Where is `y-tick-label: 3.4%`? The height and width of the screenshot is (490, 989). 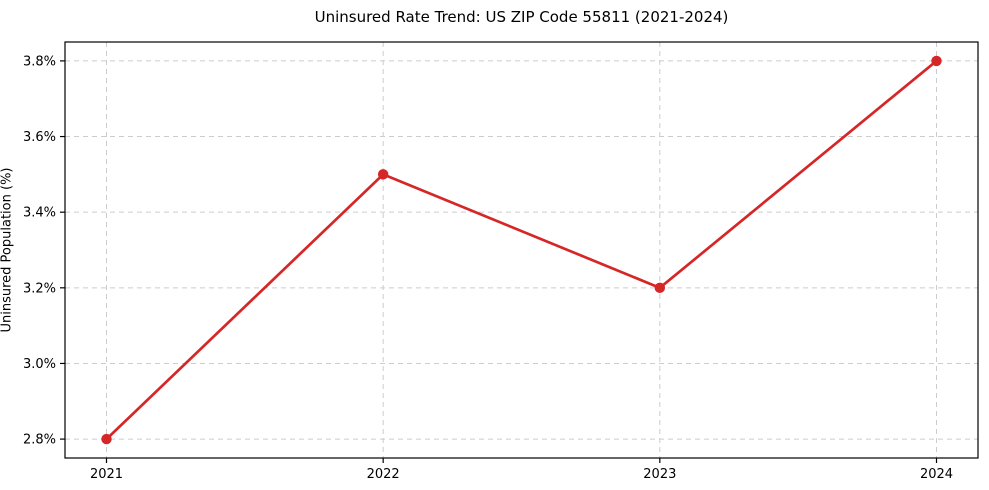 y-tick-label: 3.4% is located at coordinates (39, 213).